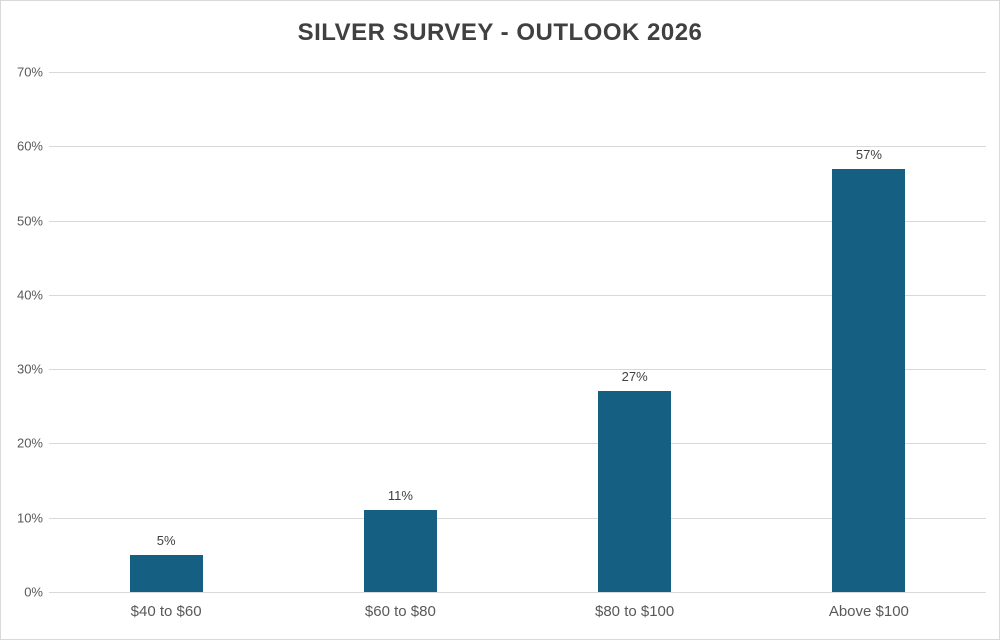 Image resolution: width=1000 pixels, height=640 pixels. Describe the element at coordinates (29, 221) in the screenshot. I see `y-axis-tick-label: 50%` at that location.